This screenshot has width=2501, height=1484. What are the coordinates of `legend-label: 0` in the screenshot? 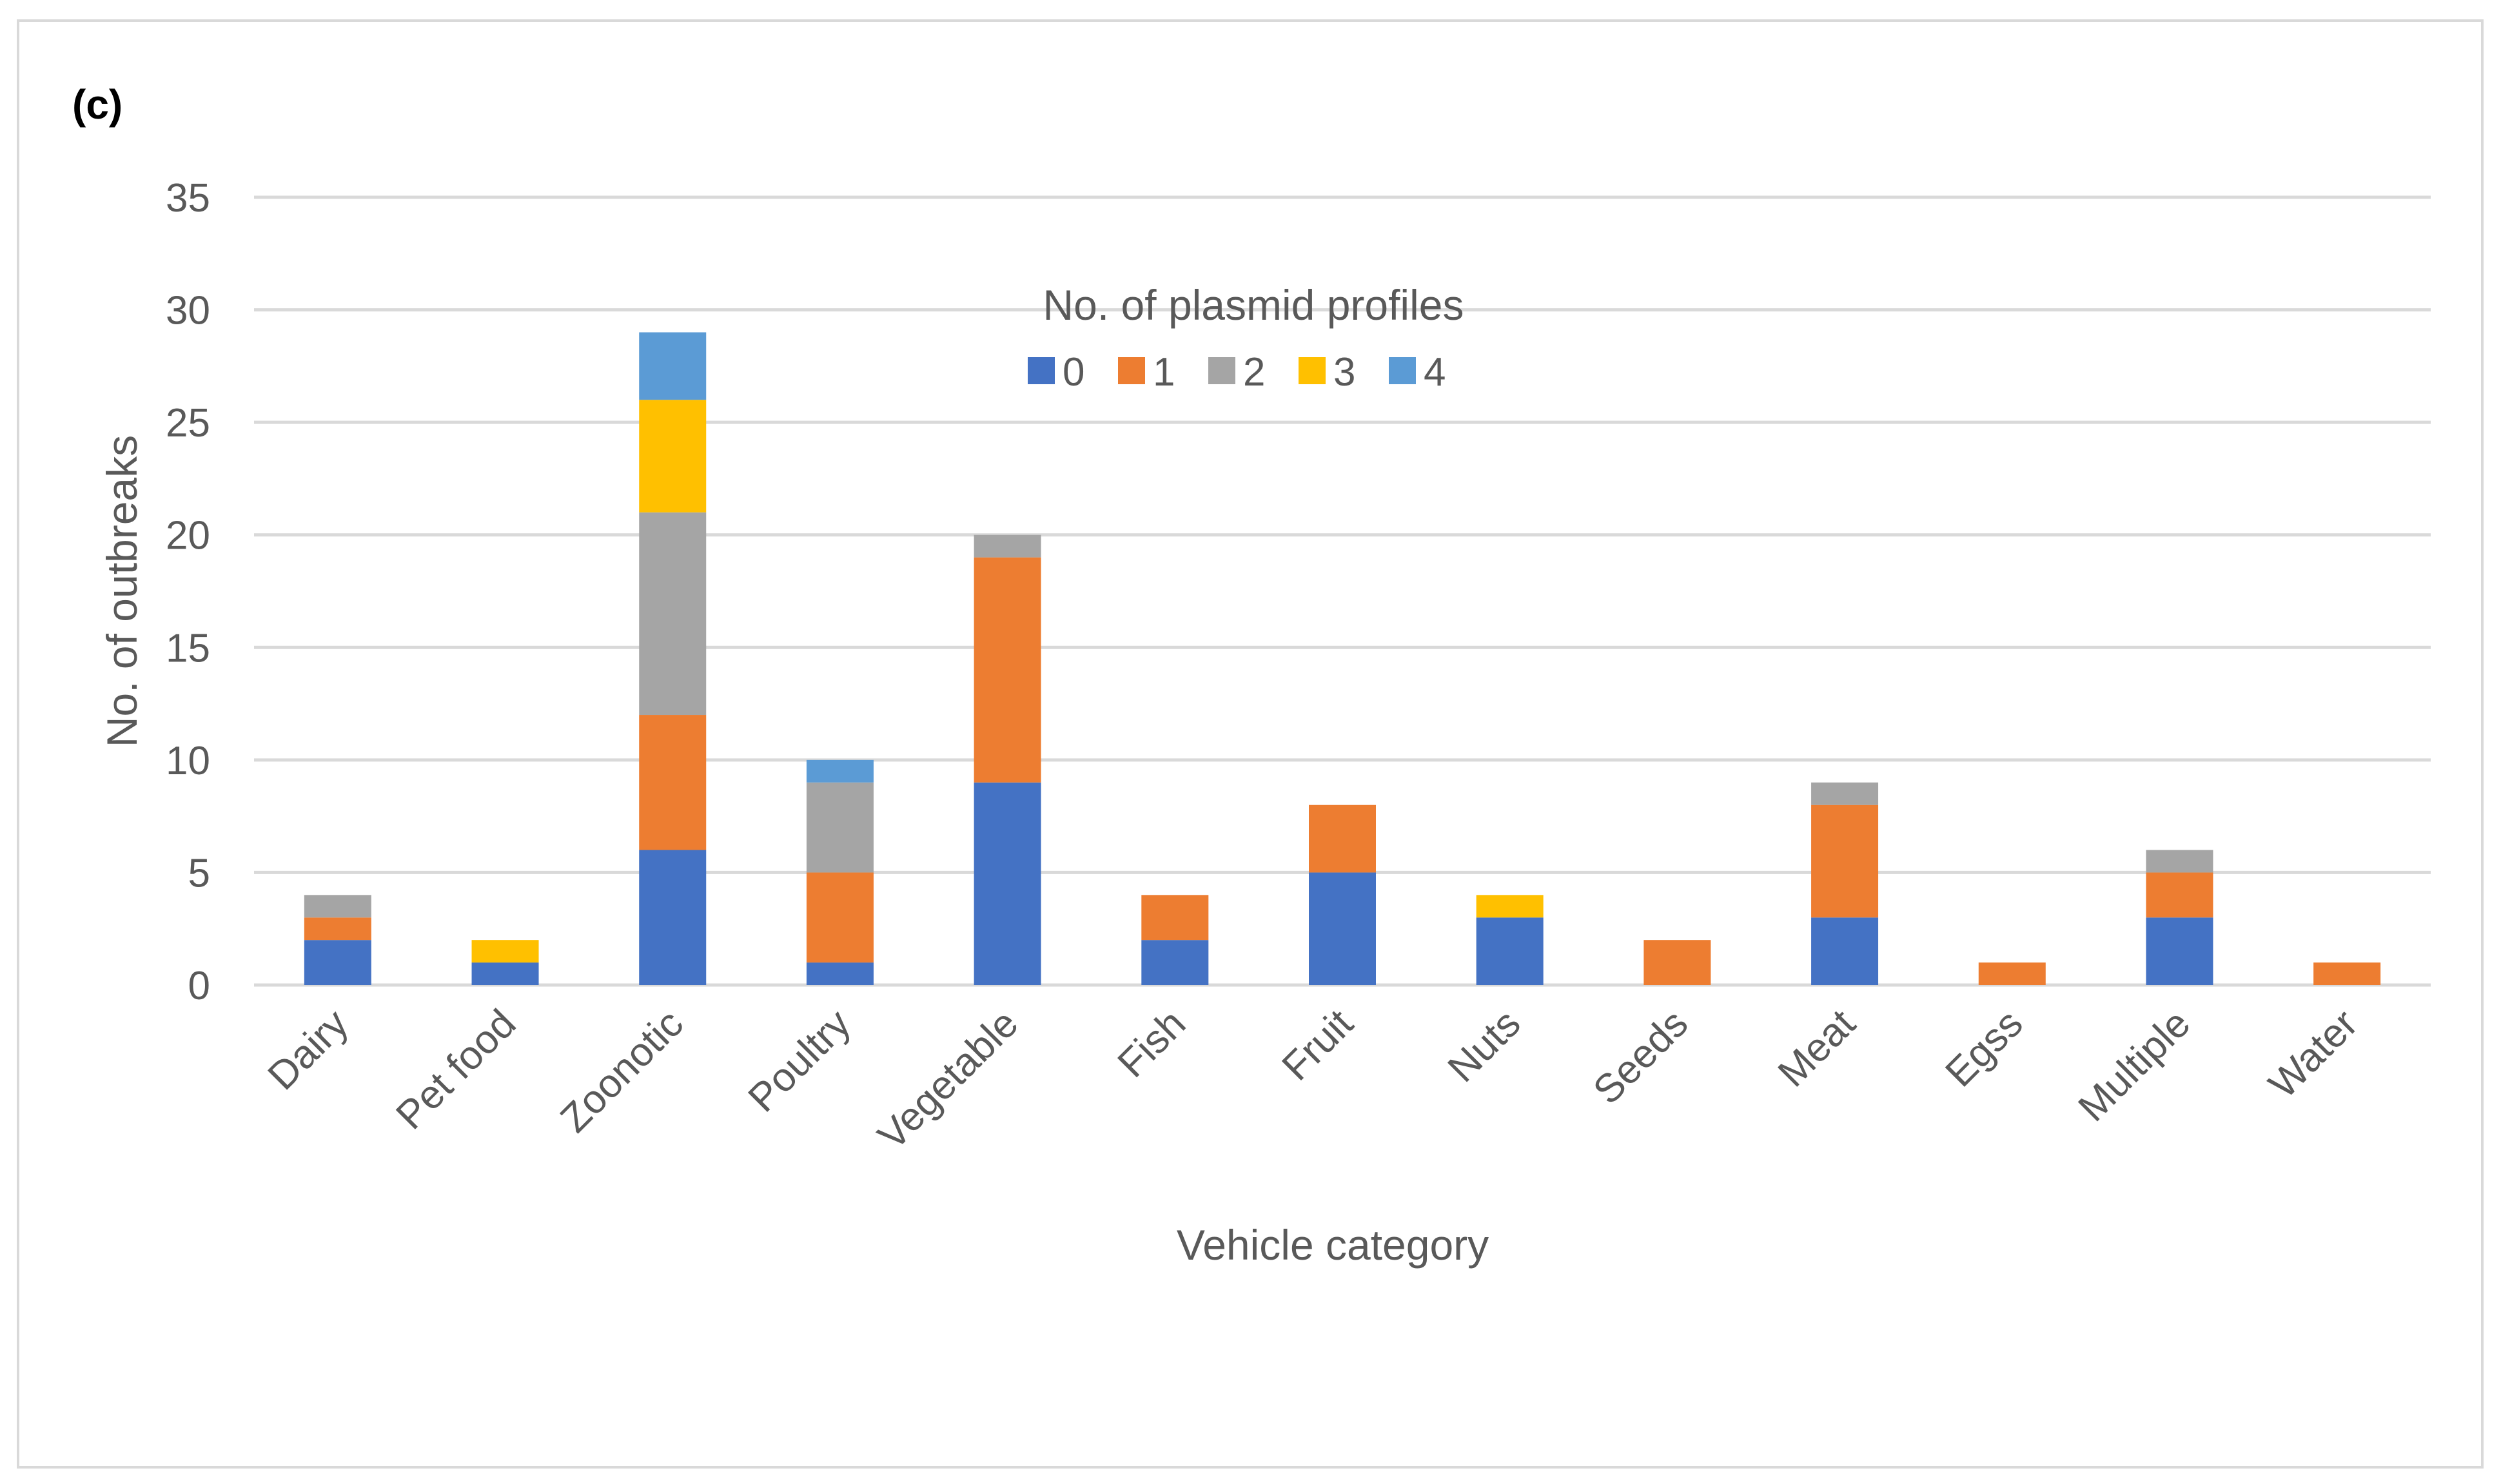 It's located at (1073, 372).